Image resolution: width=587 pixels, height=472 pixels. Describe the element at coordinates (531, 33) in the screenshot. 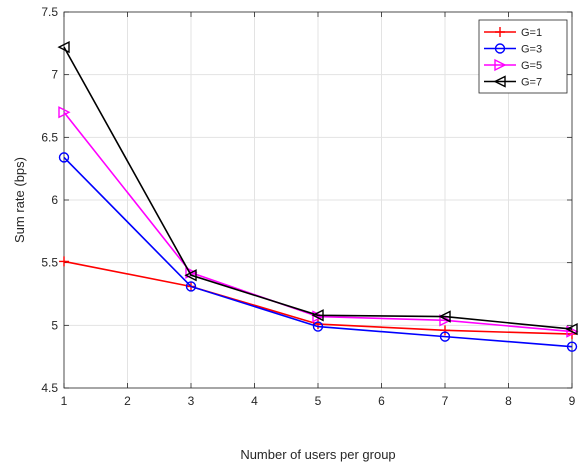

I see `legend-label: G=1` at that location.